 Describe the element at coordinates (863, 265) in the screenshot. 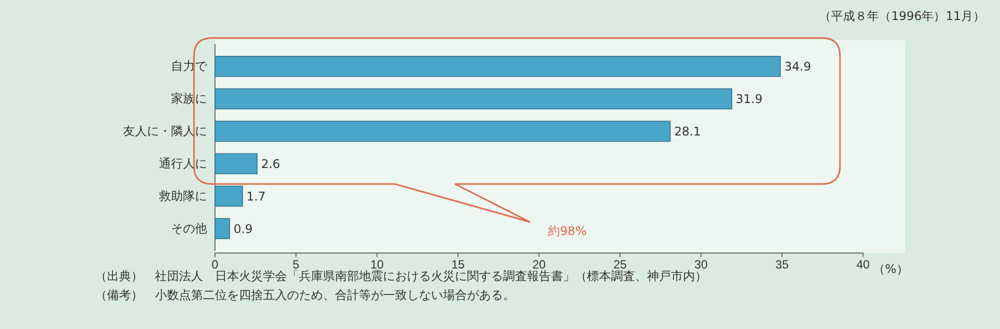

I see `x-tick-label: 40` at that location.